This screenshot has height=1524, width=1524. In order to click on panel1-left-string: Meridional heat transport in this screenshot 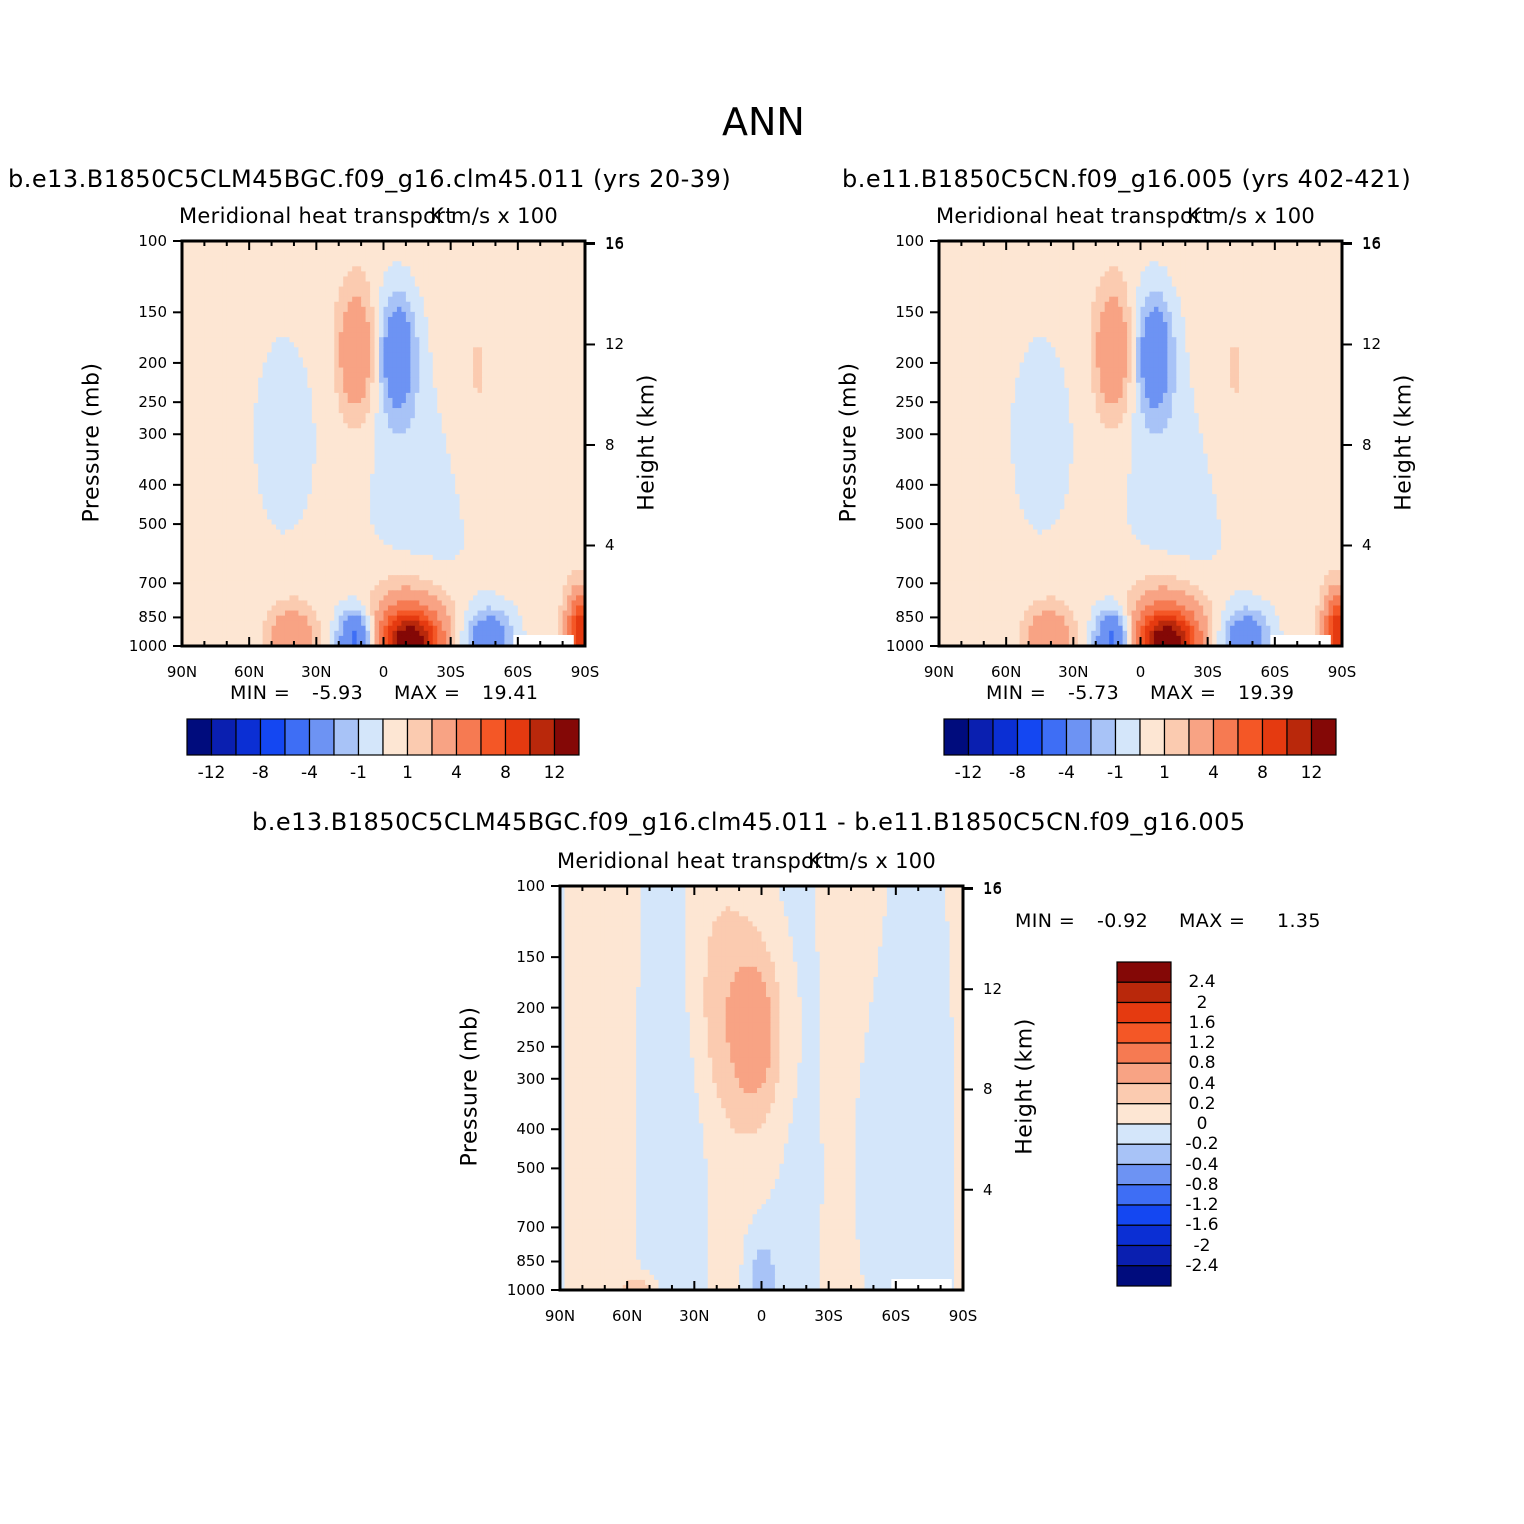, I will do `click(316, 216)`.